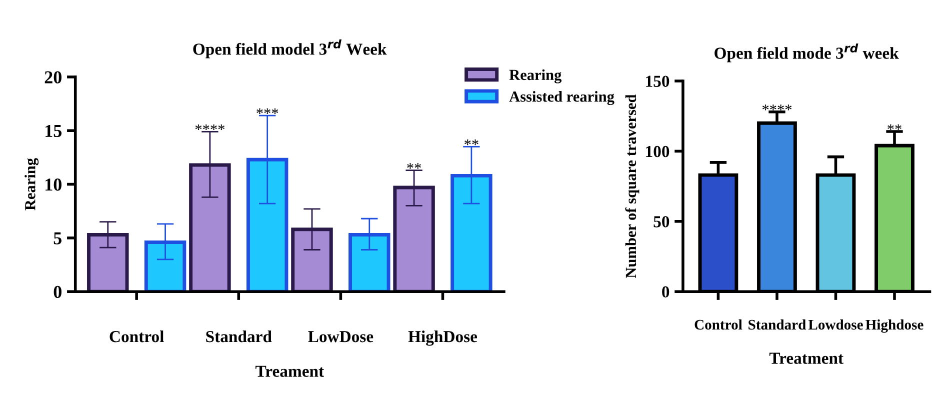  I want to click on y-tick-label: 100, so click(658, 152).